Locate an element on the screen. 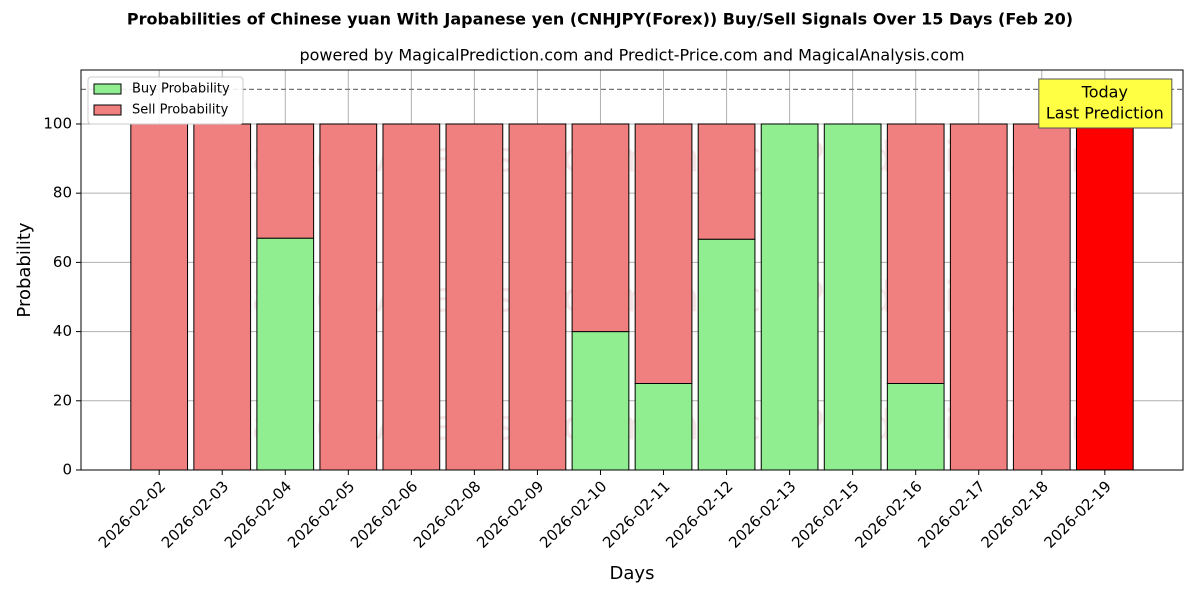 The image size is (1200, 600). y-tick-label: 20 is located at coordinates (62, 400).